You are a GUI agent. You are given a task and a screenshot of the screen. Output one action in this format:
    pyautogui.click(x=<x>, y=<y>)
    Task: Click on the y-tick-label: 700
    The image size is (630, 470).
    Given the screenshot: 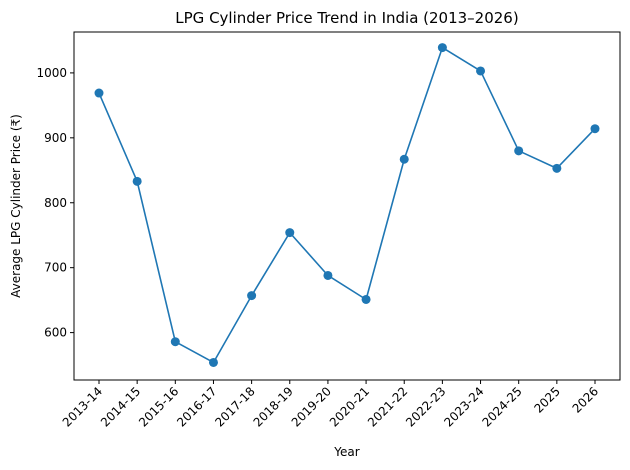 What is the action you would take?
    pyautogui.click(x=55, y=268)
    